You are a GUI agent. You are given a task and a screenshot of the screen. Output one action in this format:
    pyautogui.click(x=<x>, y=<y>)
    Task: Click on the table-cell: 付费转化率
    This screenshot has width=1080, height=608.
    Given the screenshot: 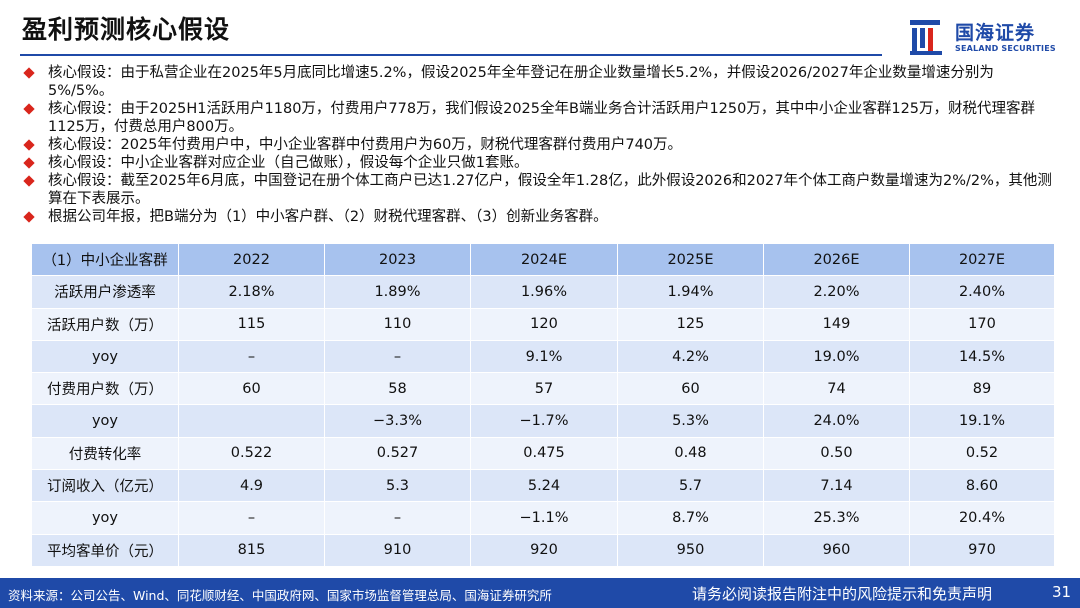 What is the action you would take?
    pyautogui.click(x=105, y=454)
    